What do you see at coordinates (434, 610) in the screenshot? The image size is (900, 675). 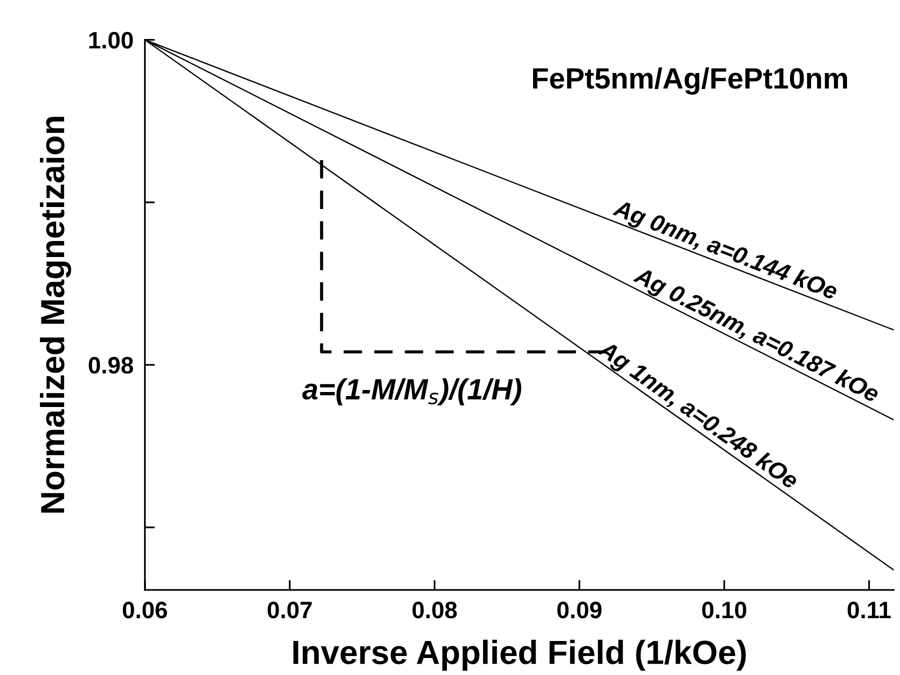 I see `x-tick-label: 0.08` at bounding box center [434, 610].